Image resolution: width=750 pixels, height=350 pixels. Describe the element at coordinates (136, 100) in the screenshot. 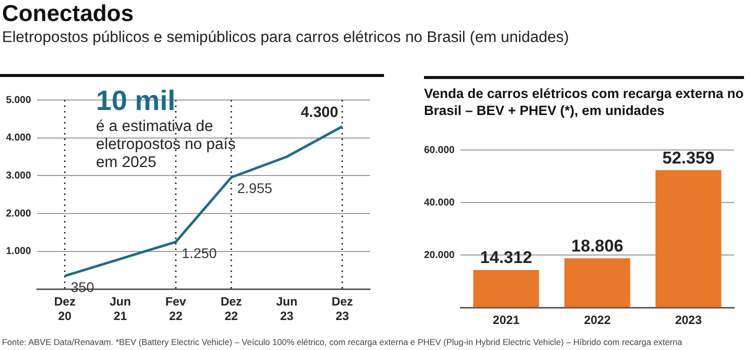

I see `annotation: 10 mil` at that location.